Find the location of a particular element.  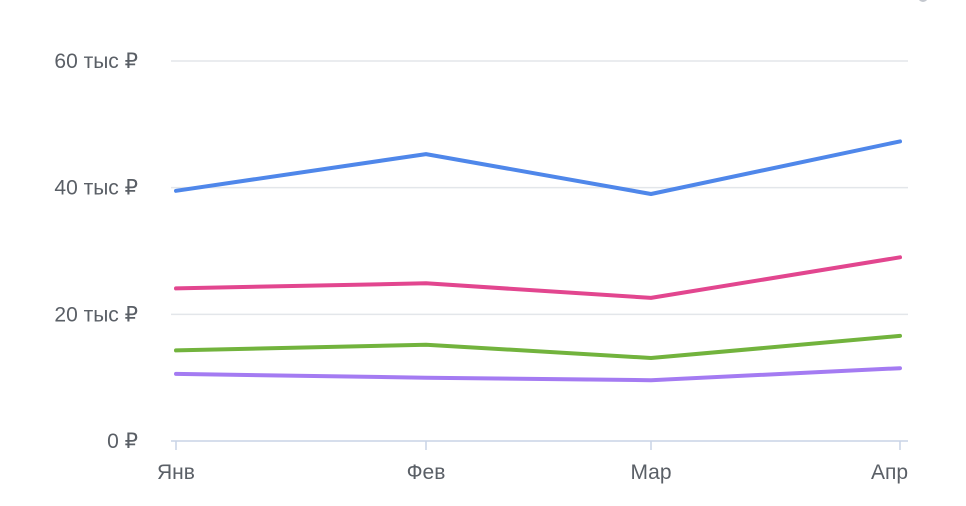

x-tick-label: Мар is located at coordinates (650, 472).